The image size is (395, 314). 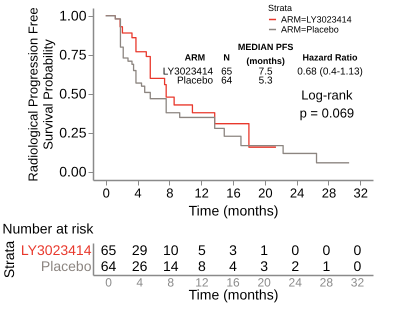 I want to click on chart-title: Number at risk, so click(x=48, y=228).